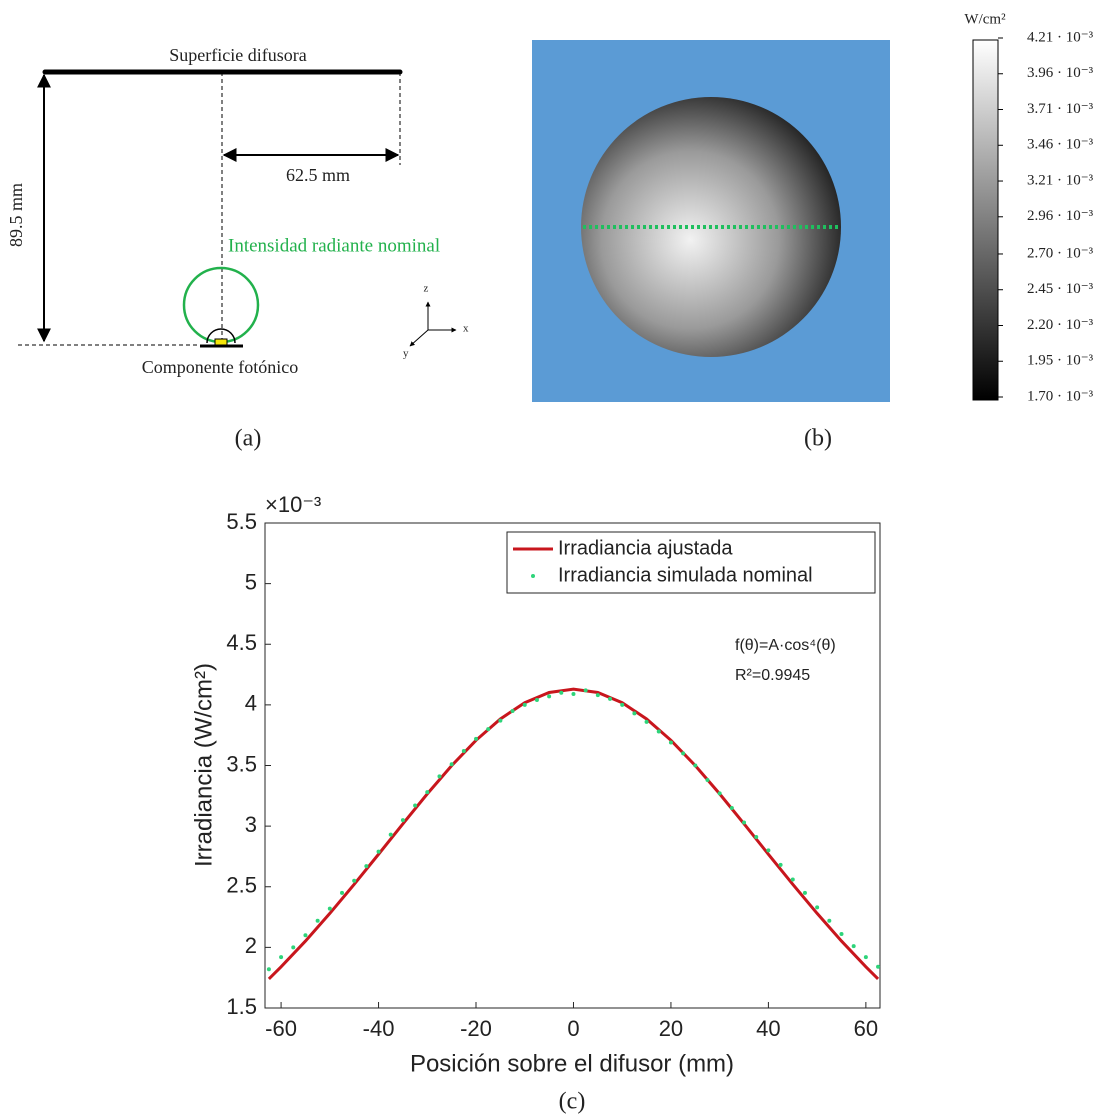 This screenshot has width=1113, height=1119. Describe the element at coordinates (466, 329) in the screenshot. I see `axis-x-label: x` at that location.